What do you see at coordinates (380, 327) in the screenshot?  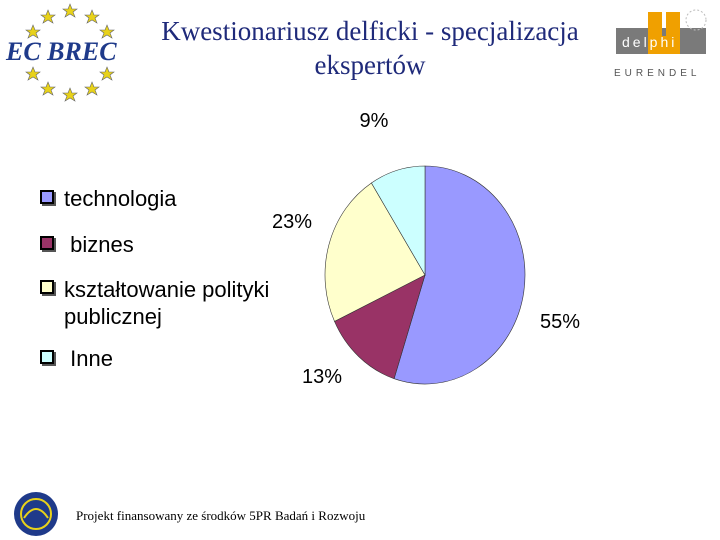 I see `pie-slice-biznes` at bounding box center [380, 327].